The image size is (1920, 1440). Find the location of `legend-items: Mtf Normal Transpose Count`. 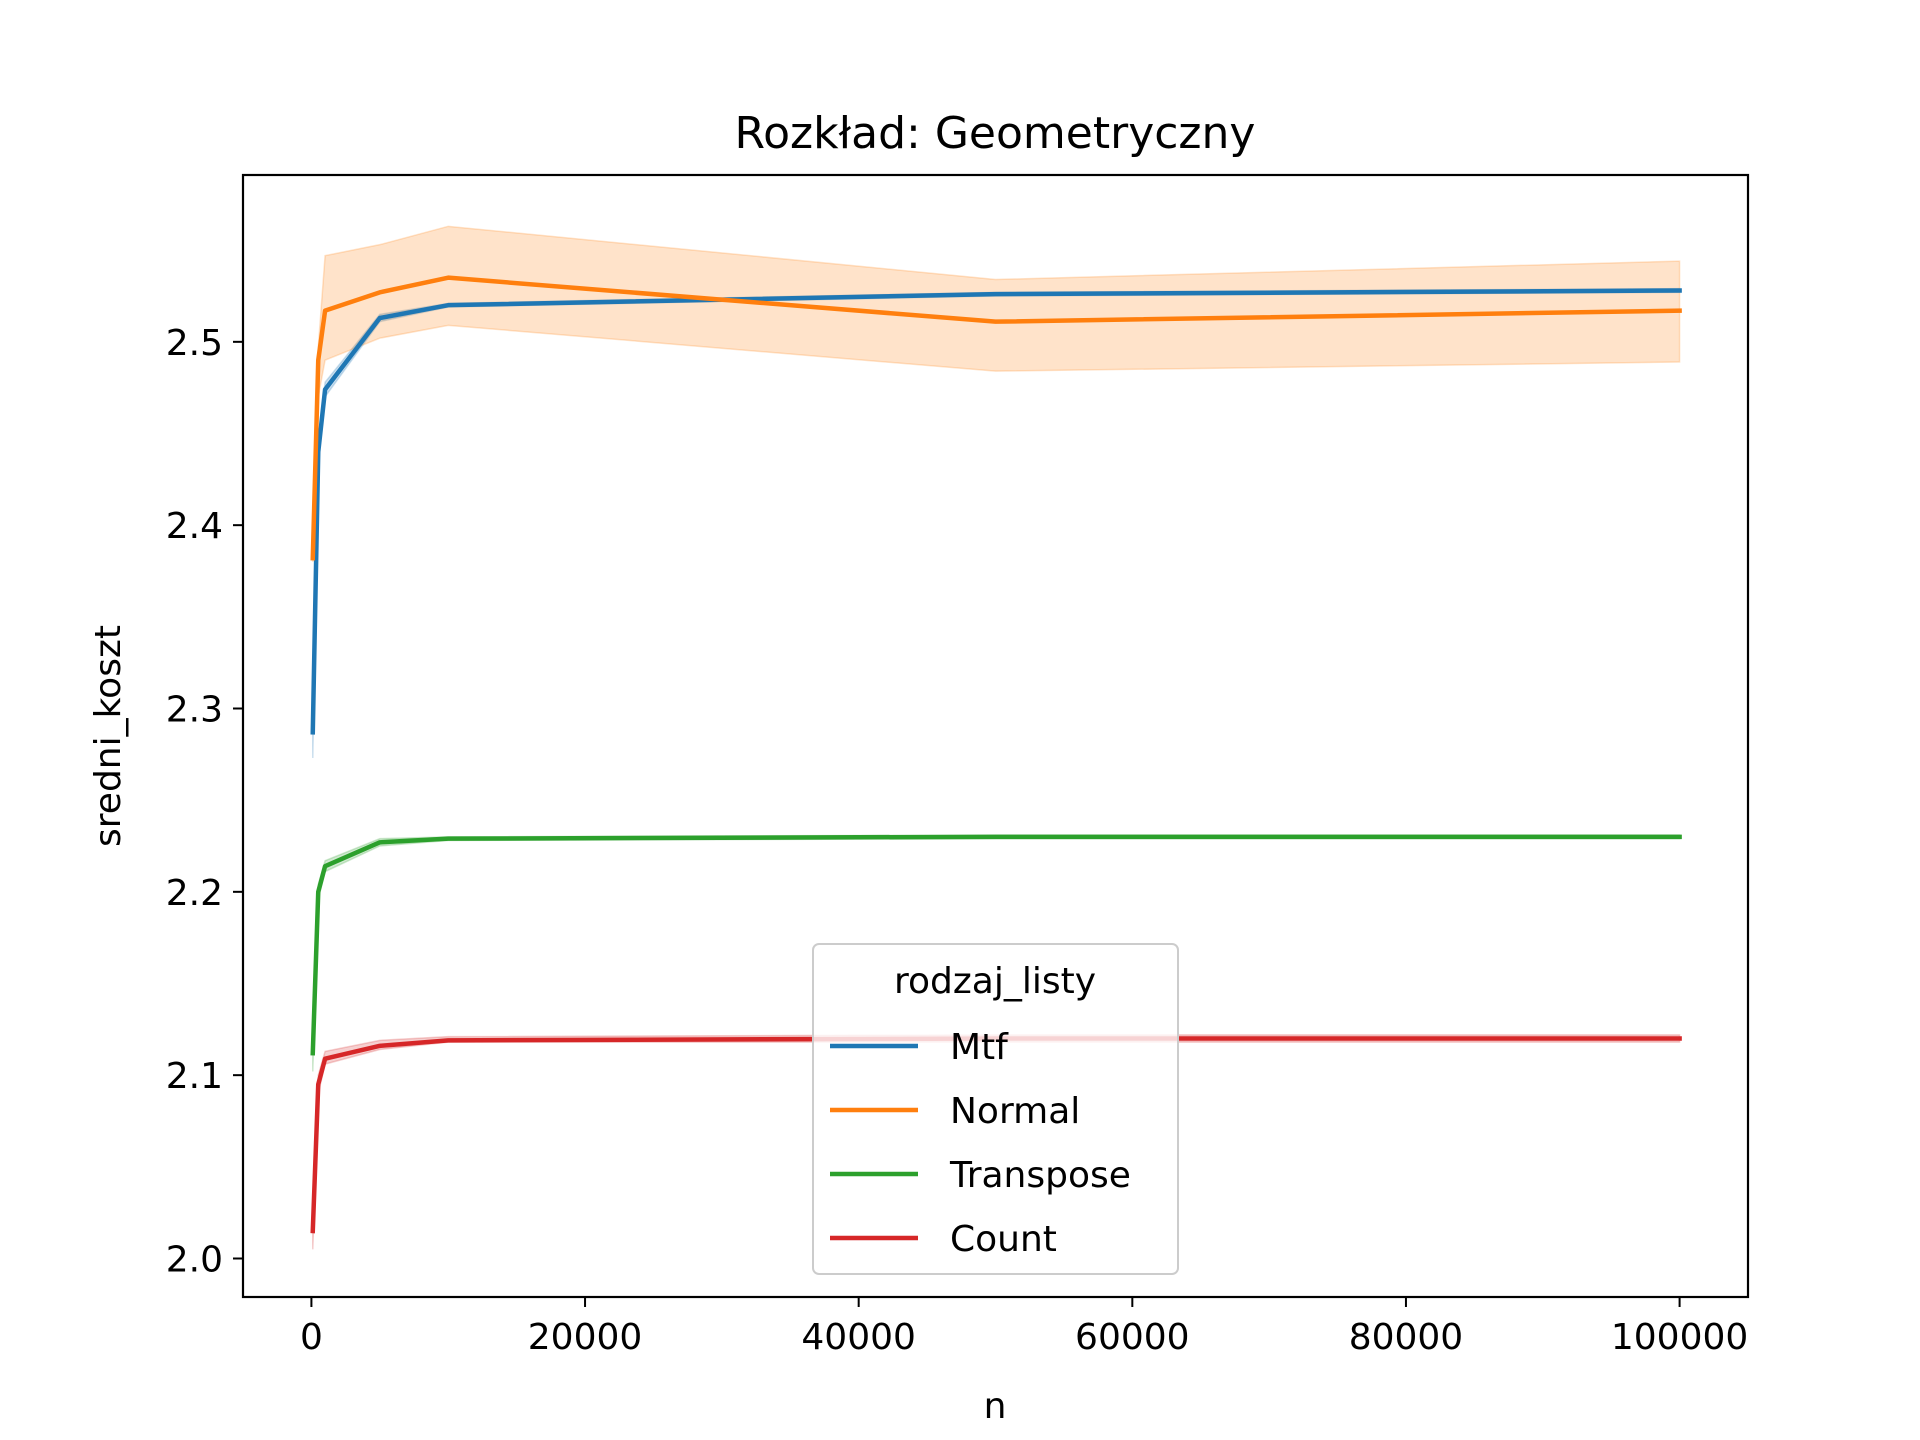

legend-items: Mtf Normal Transpose Count is located at coordinates (980, 1143).